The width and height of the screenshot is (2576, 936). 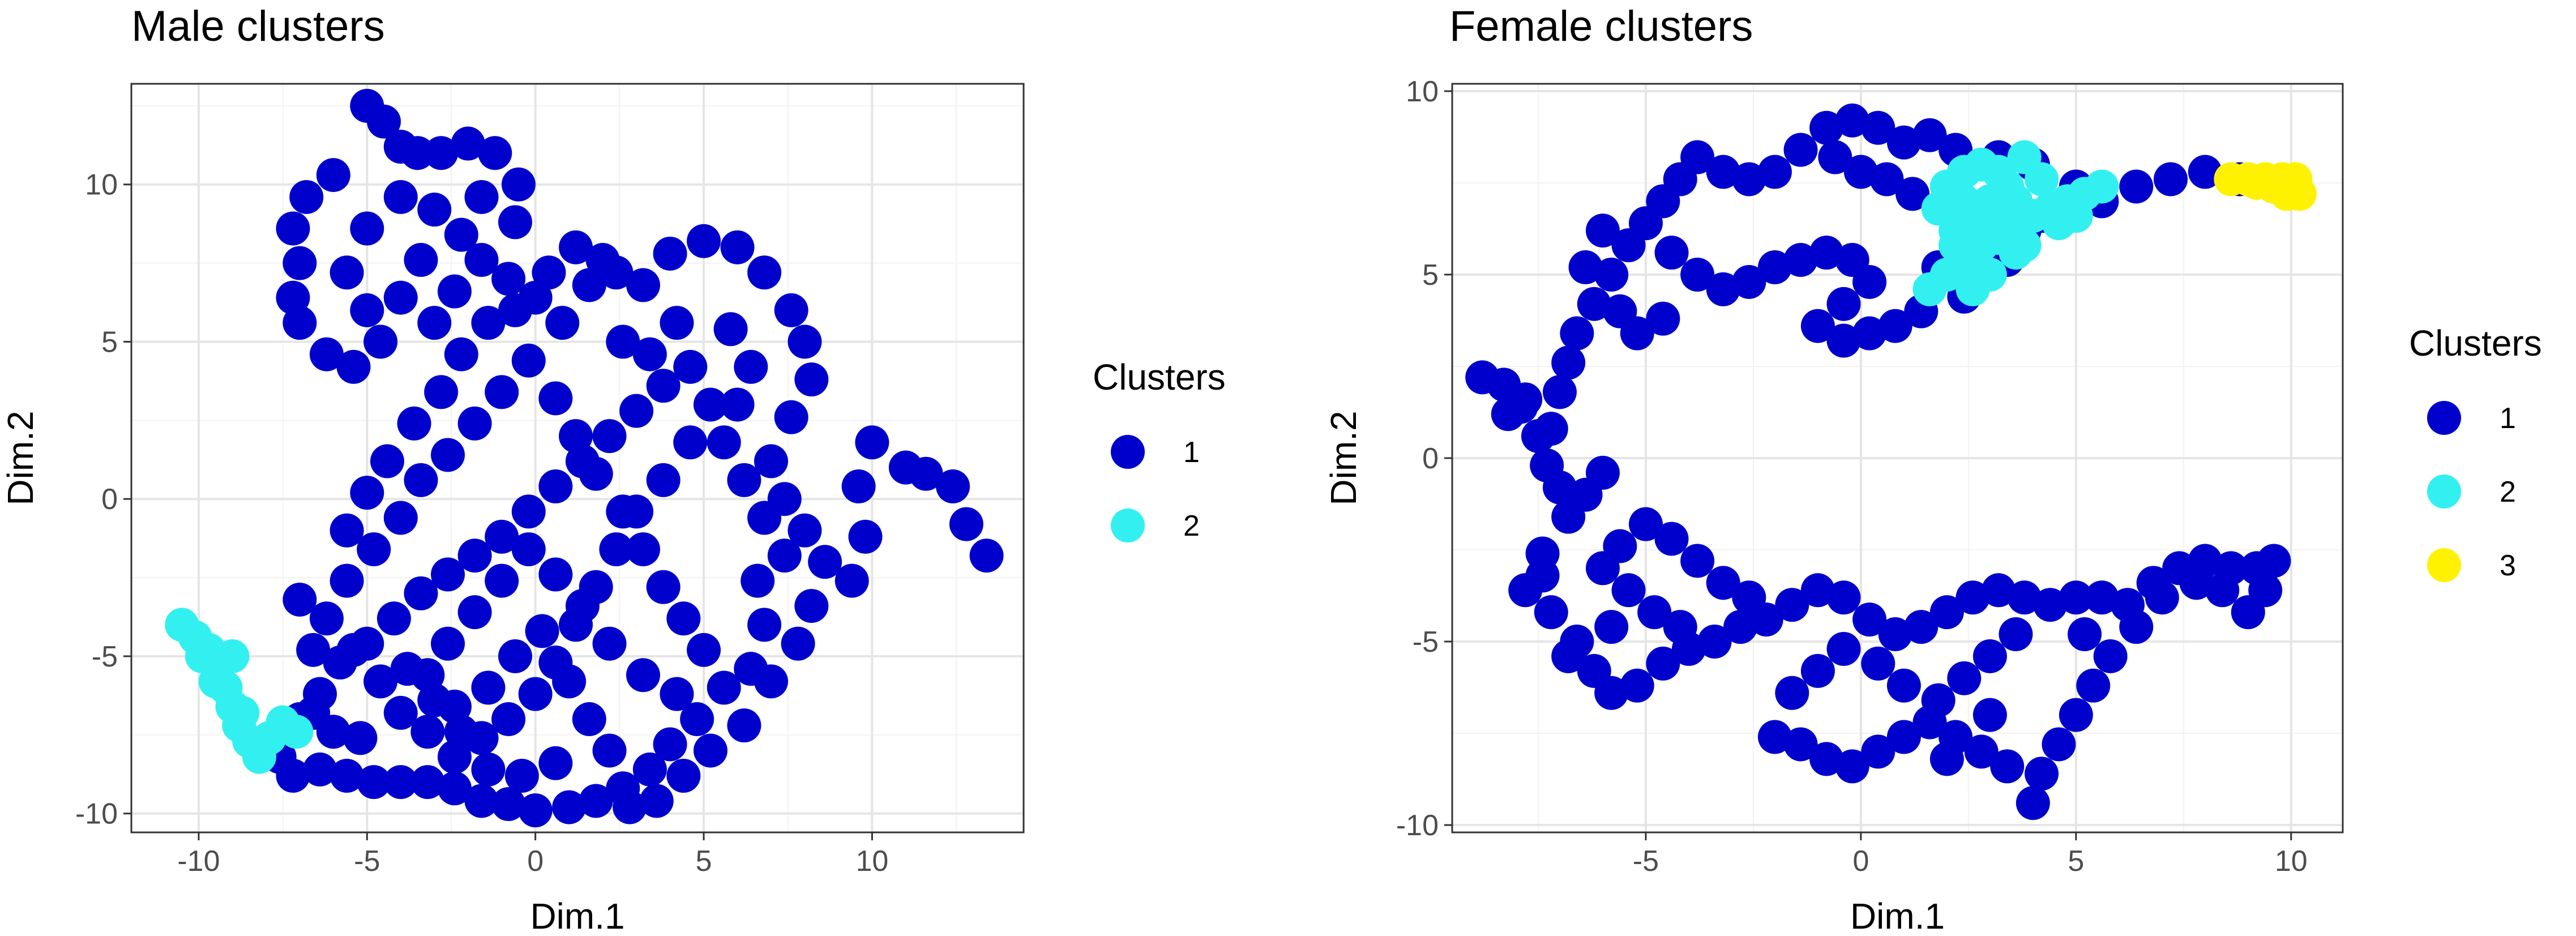 I want to click on legend-item-2: 2, so click(x=2471, y=491).